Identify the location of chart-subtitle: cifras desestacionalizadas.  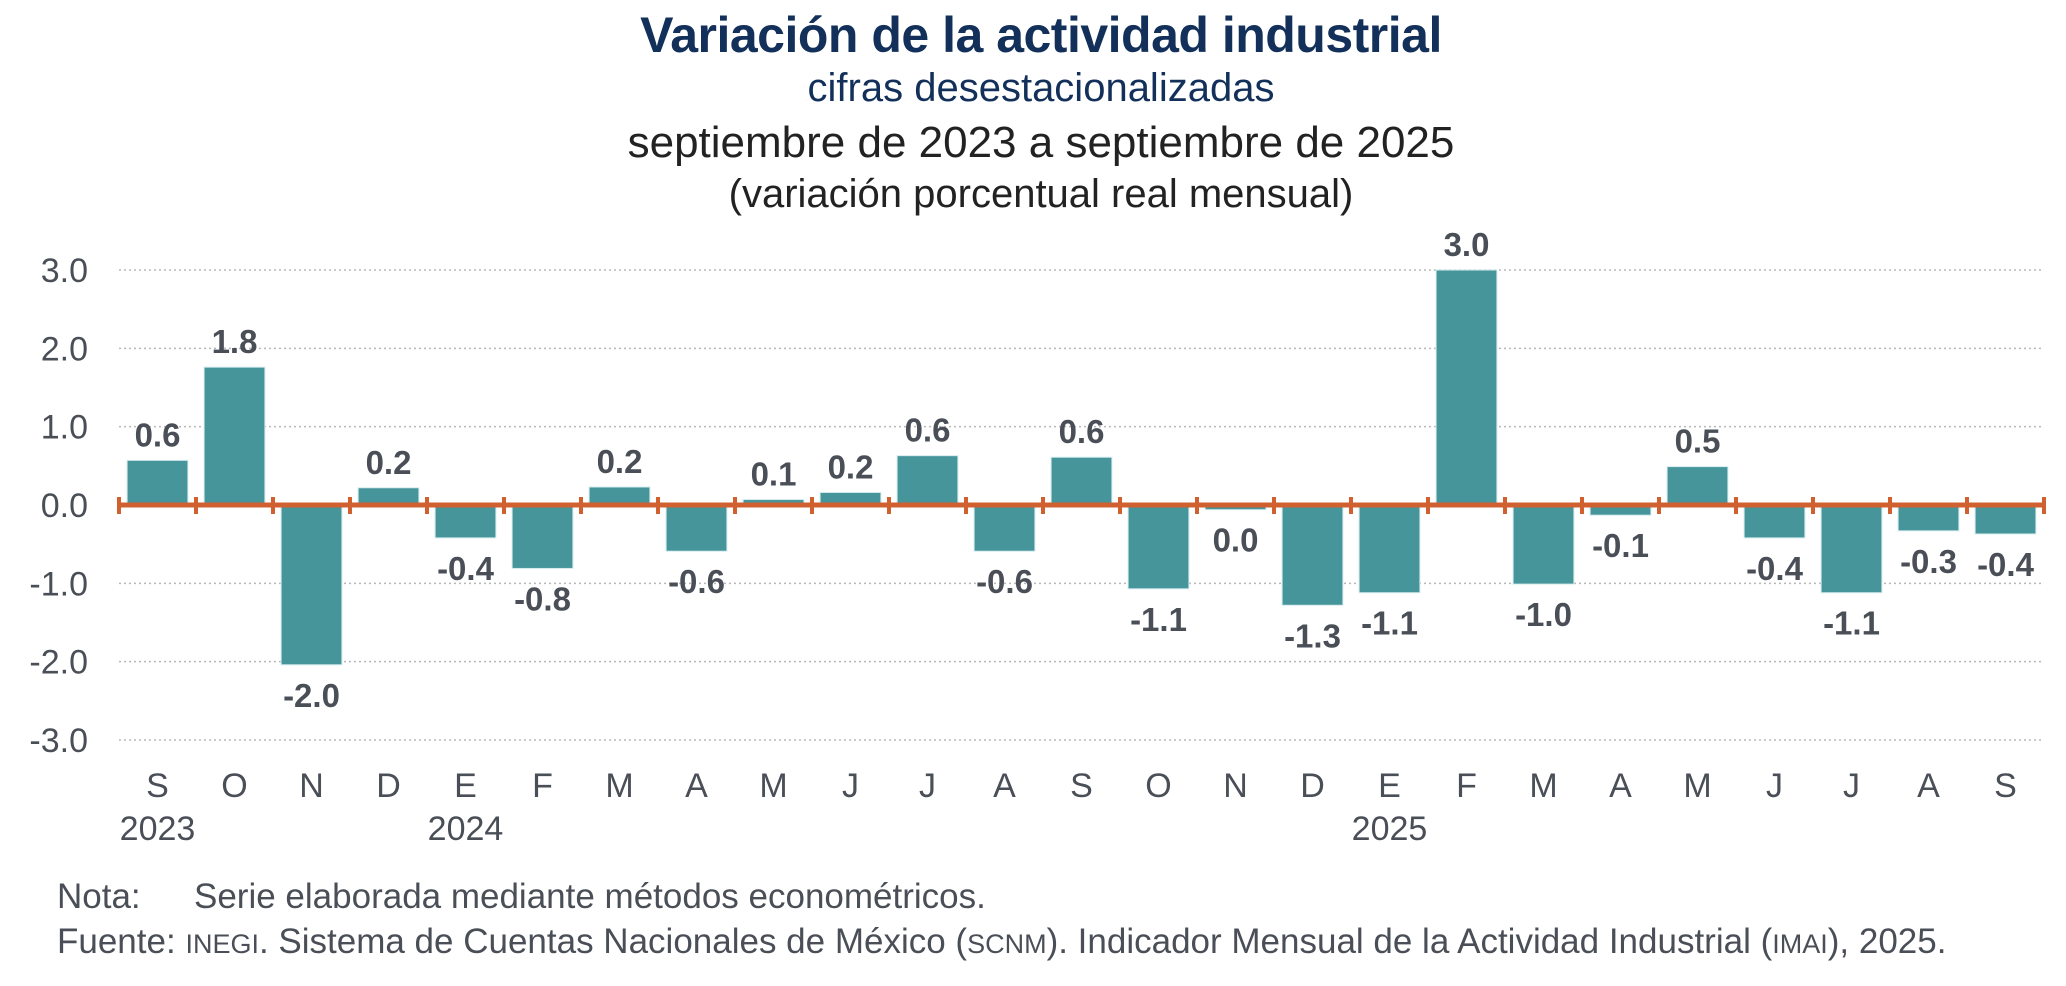
(1041, 88).